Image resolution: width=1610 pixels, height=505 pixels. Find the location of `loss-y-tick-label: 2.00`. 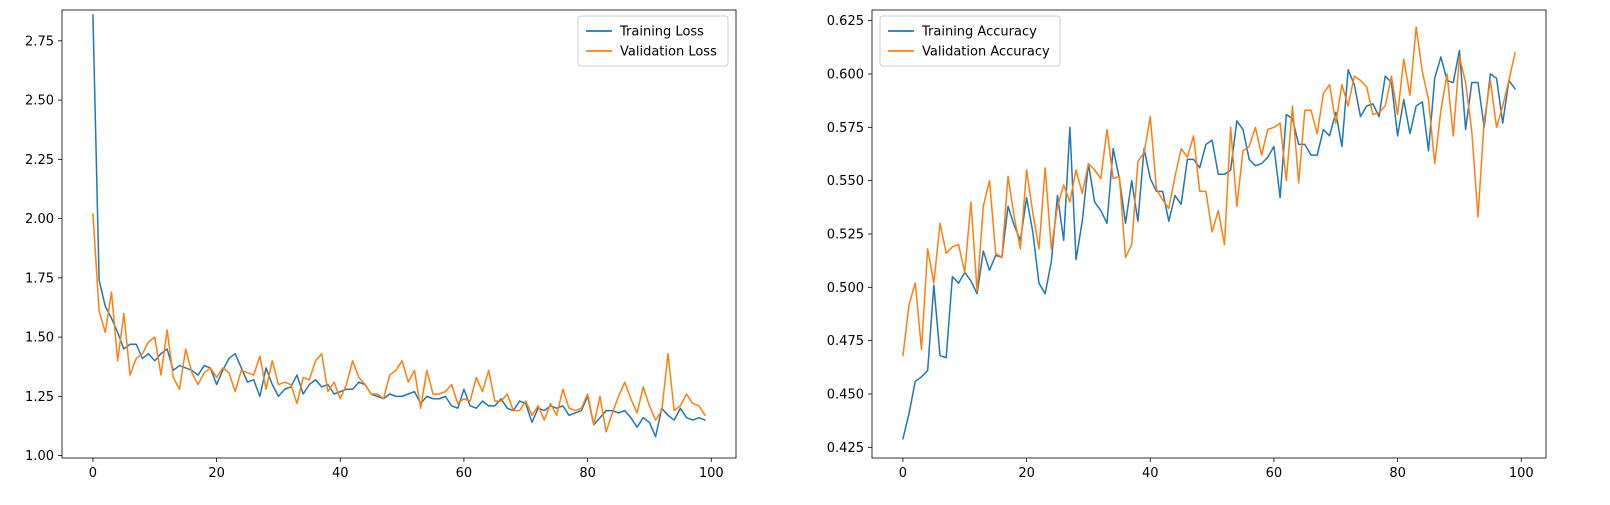

loss-y-tick-label: 2.00 is located at coordinates (39, 219).